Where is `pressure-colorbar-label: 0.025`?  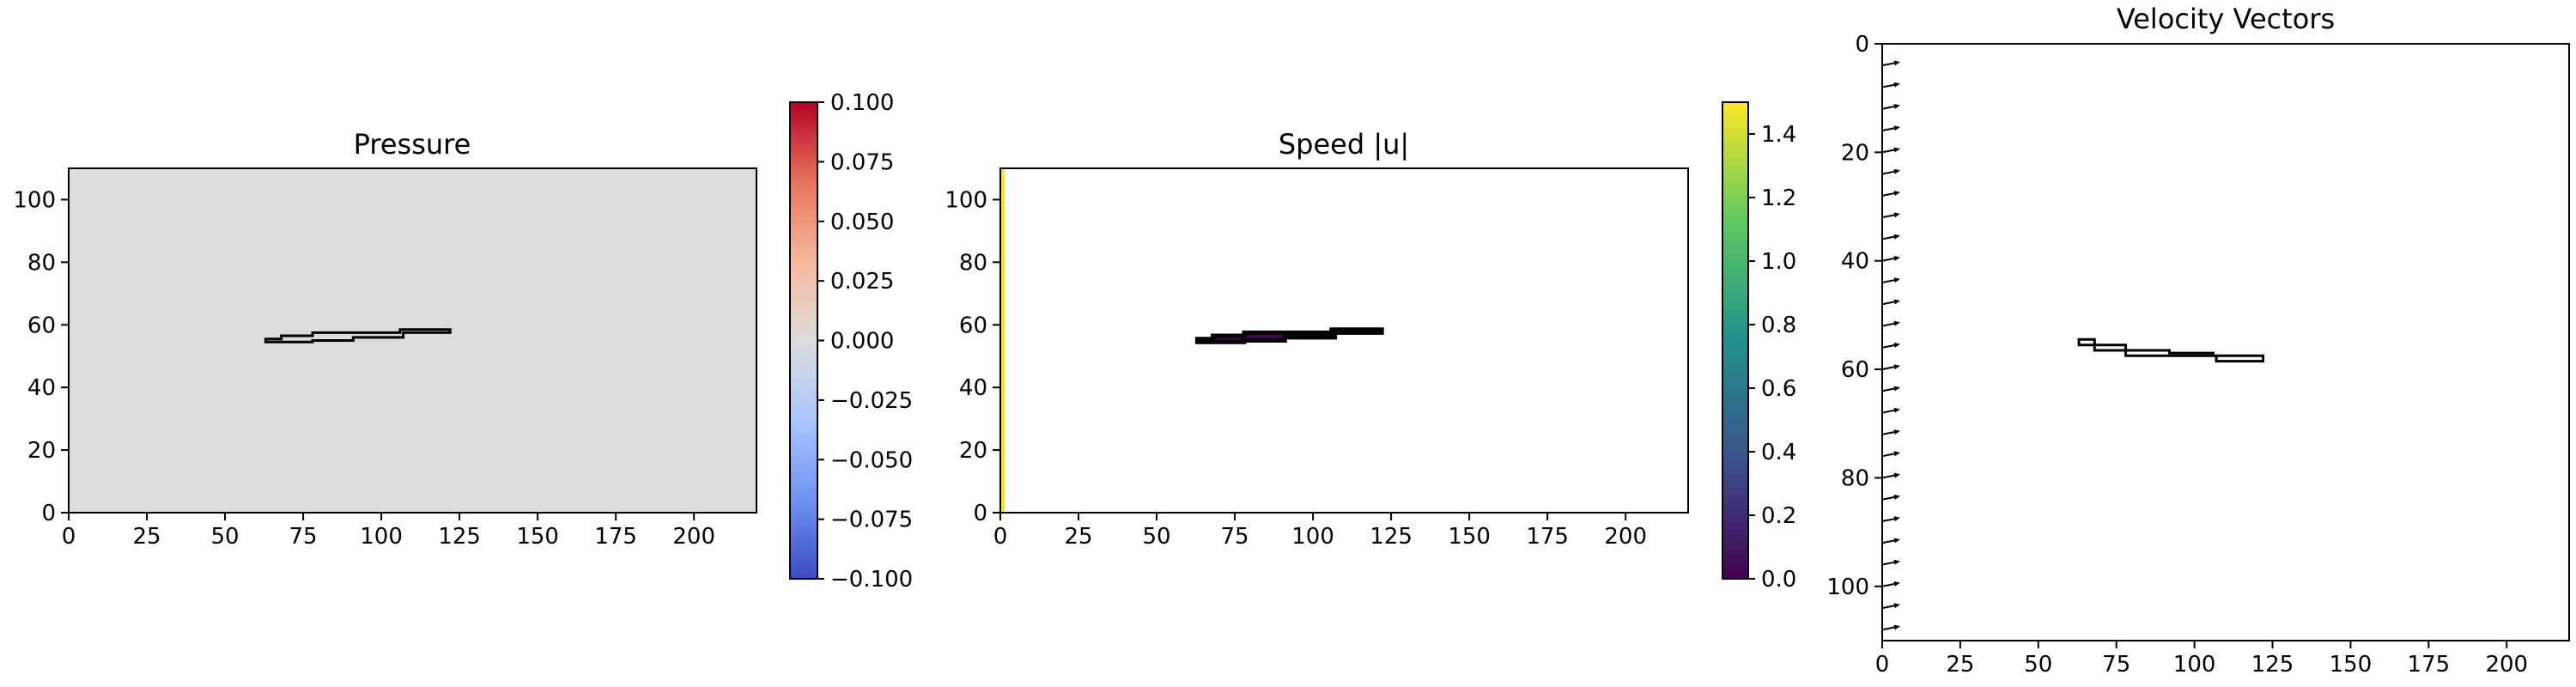 pressure-colorbar-label: 0.025 is located at coordinates (862, 282).